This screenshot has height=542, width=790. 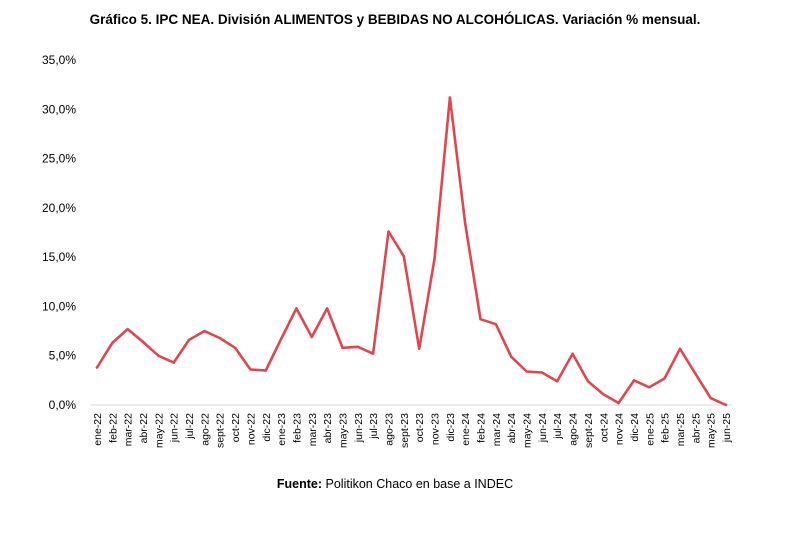 What do you see at coordinates (63, 405) in the screenshot?
I see `y-tick-label: 0,0%` at bounding box center [63, 405].